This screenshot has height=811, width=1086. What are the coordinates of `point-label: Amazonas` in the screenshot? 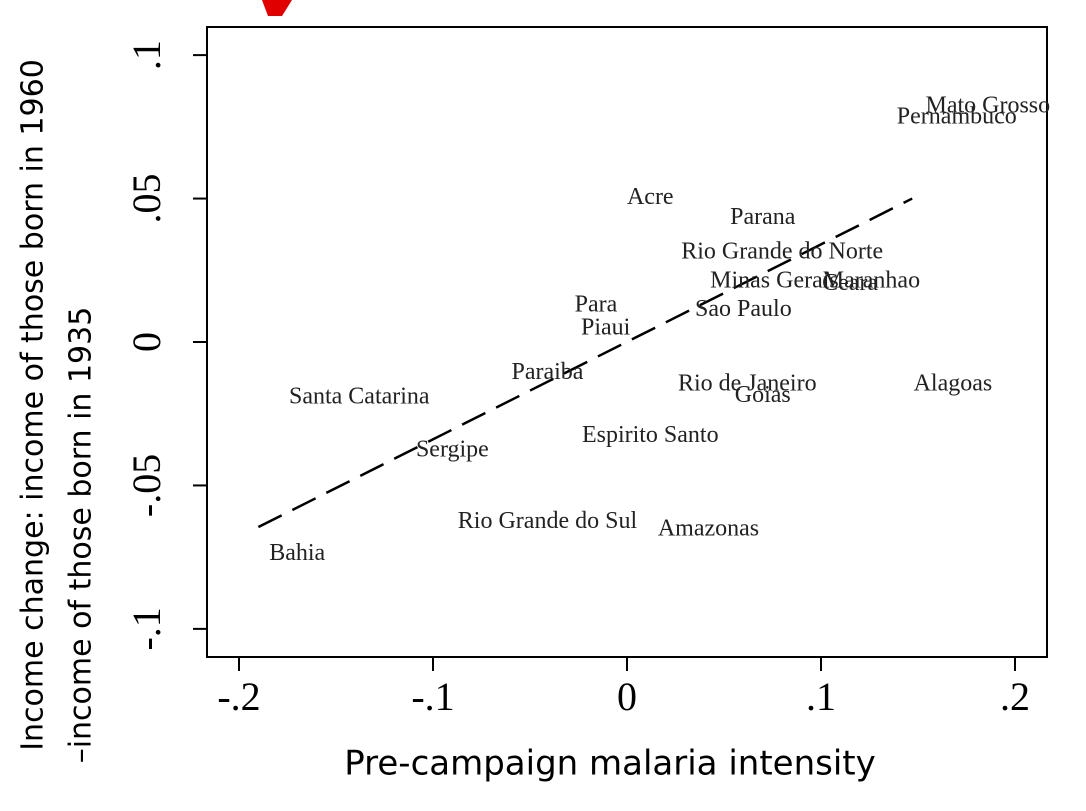 It's located at (708, 528).